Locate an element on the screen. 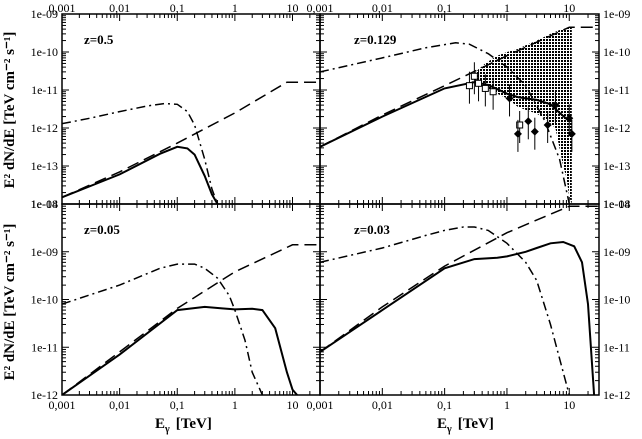 Image resolution: width=642 pixels, height=439 pixels. redshift-annotation: z=0.5 is located at coordinates (99, 39).